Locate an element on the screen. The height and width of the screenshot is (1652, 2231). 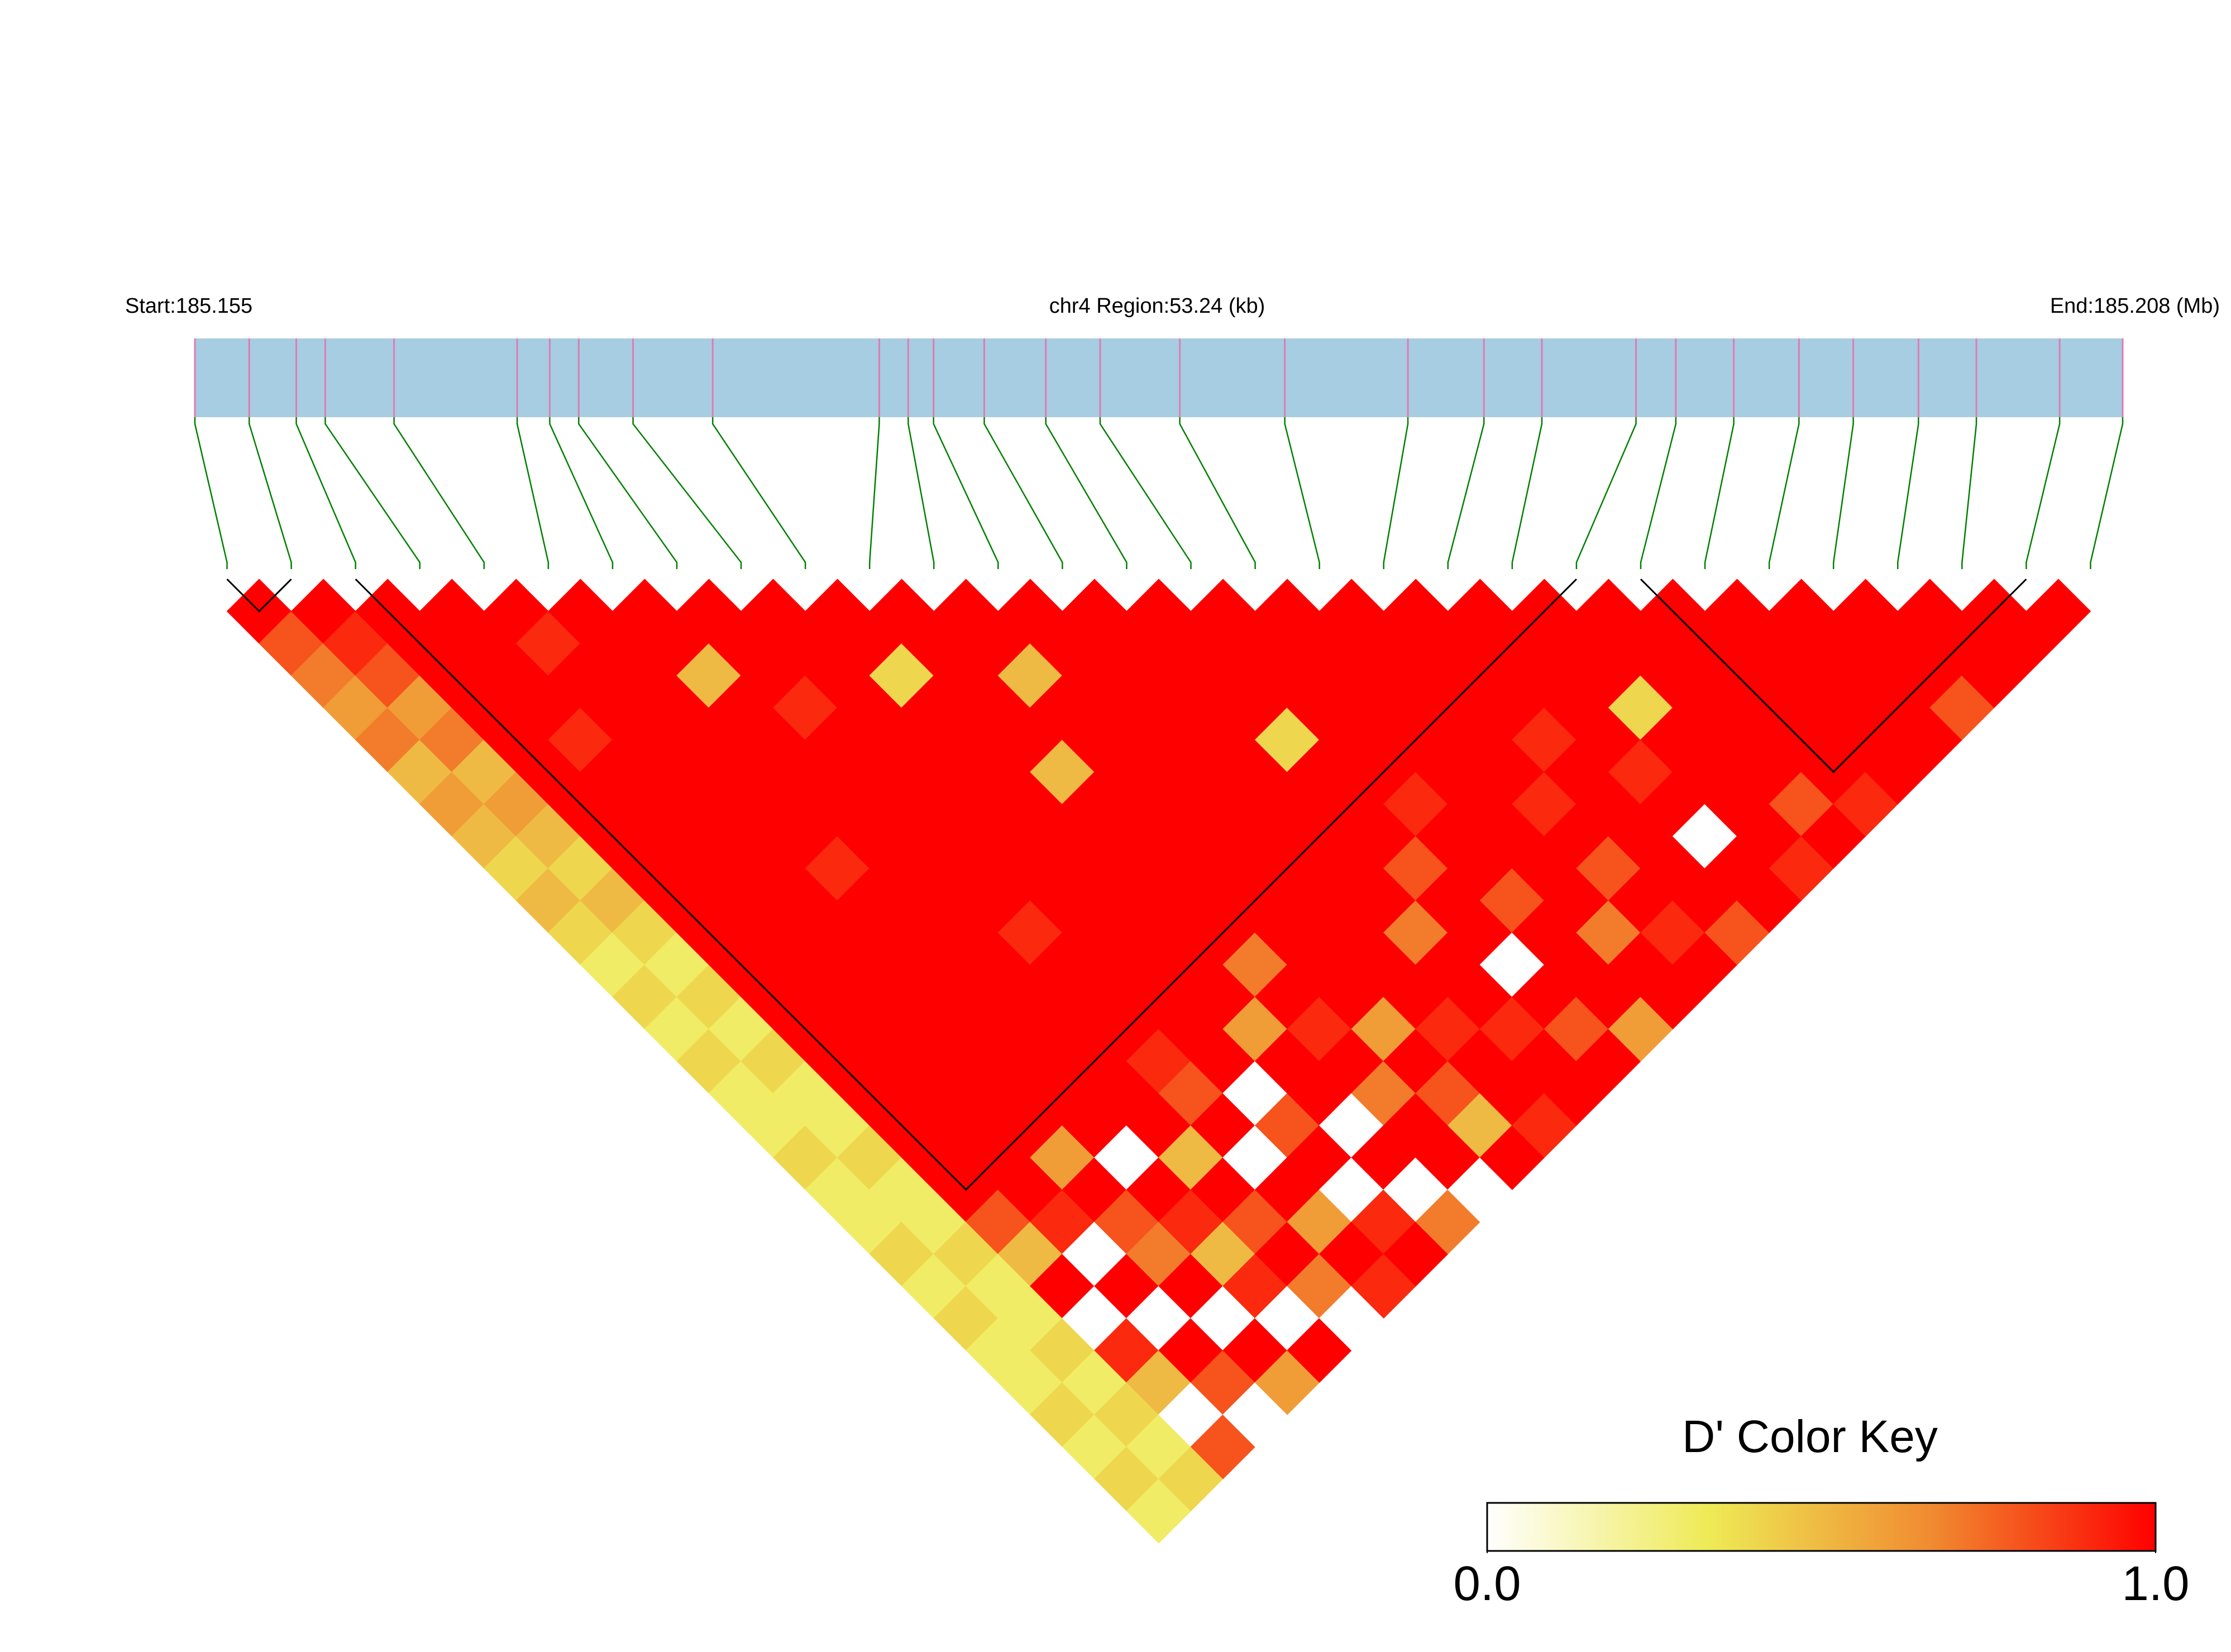
color-key is located at coordinates (1821, 1527).